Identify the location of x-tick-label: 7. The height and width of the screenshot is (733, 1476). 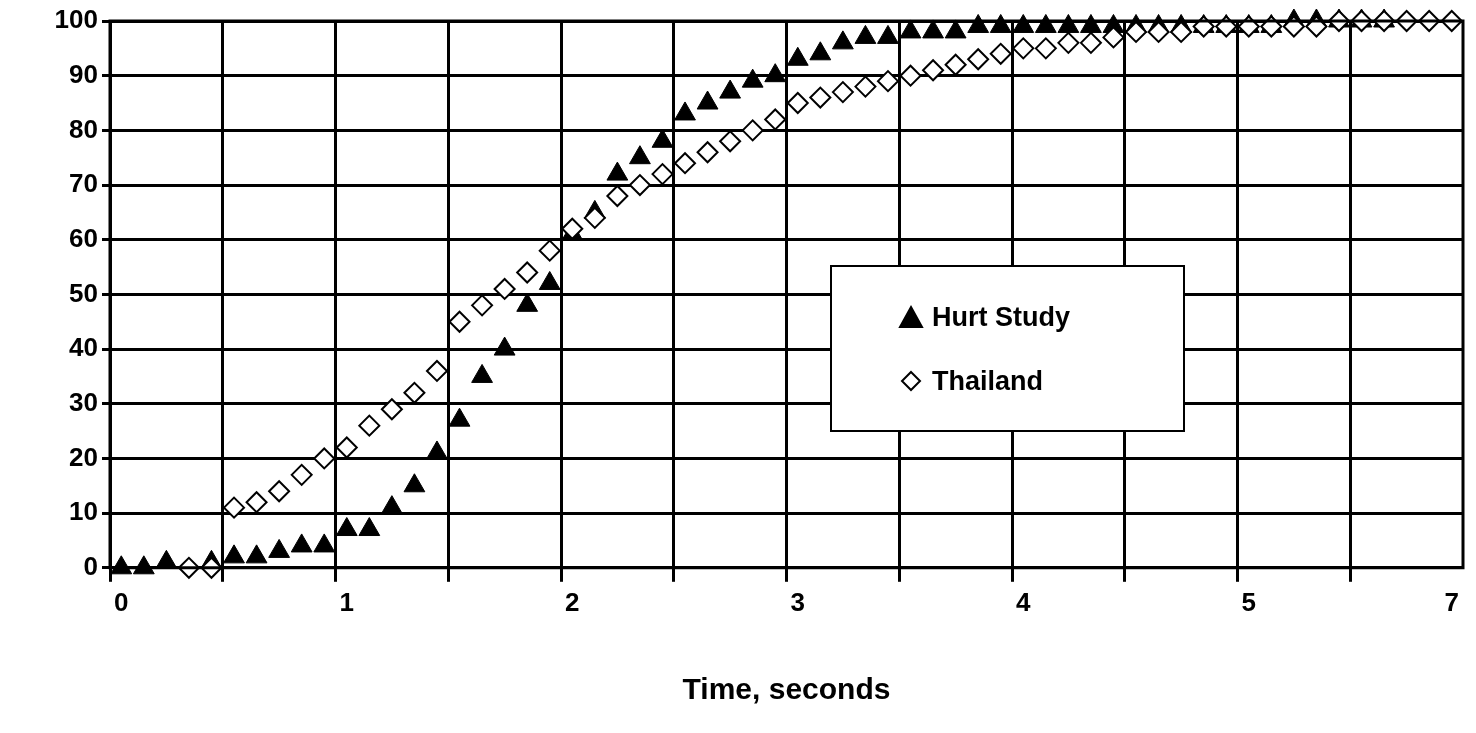
(1451, 601).